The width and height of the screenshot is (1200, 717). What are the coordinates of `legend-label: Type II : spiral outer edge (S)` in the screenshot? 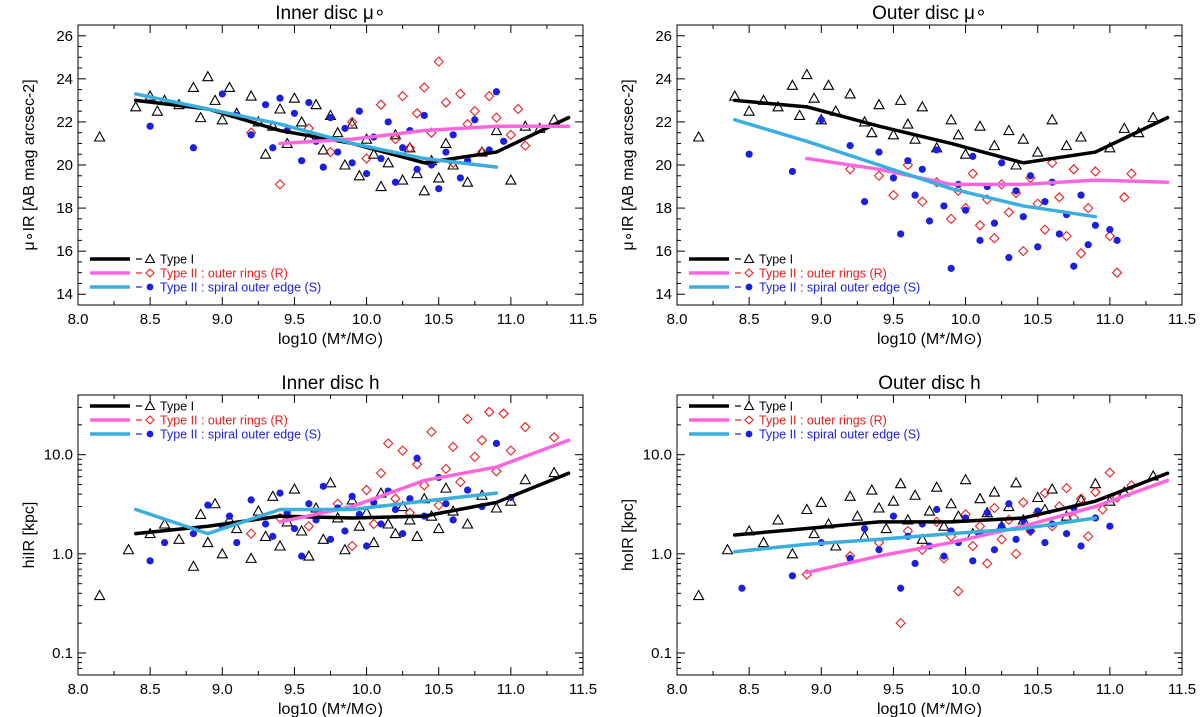 It's located at (240, 435).